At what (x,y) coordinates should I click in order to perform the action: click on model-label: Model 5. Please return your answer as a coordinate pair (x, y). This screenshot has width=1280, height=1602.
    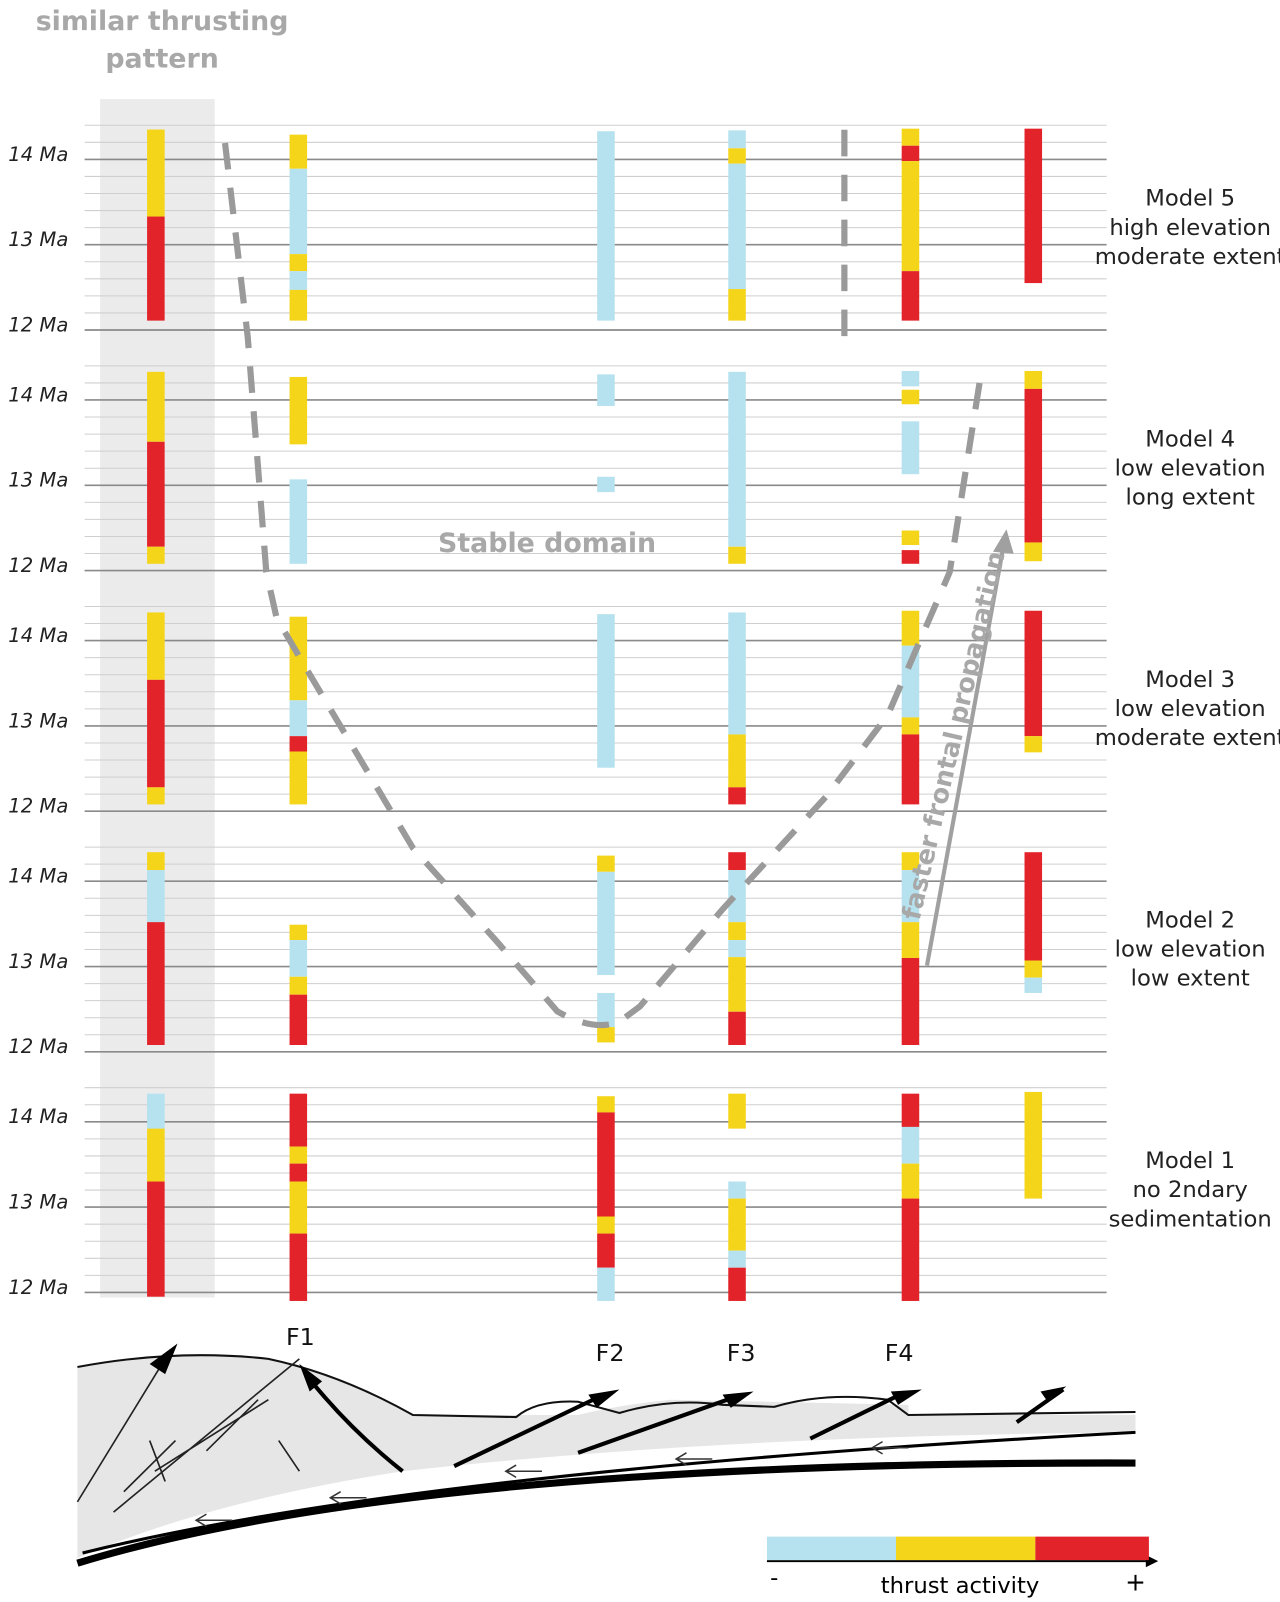
    Looking at the image, I should click on (1190, 199).